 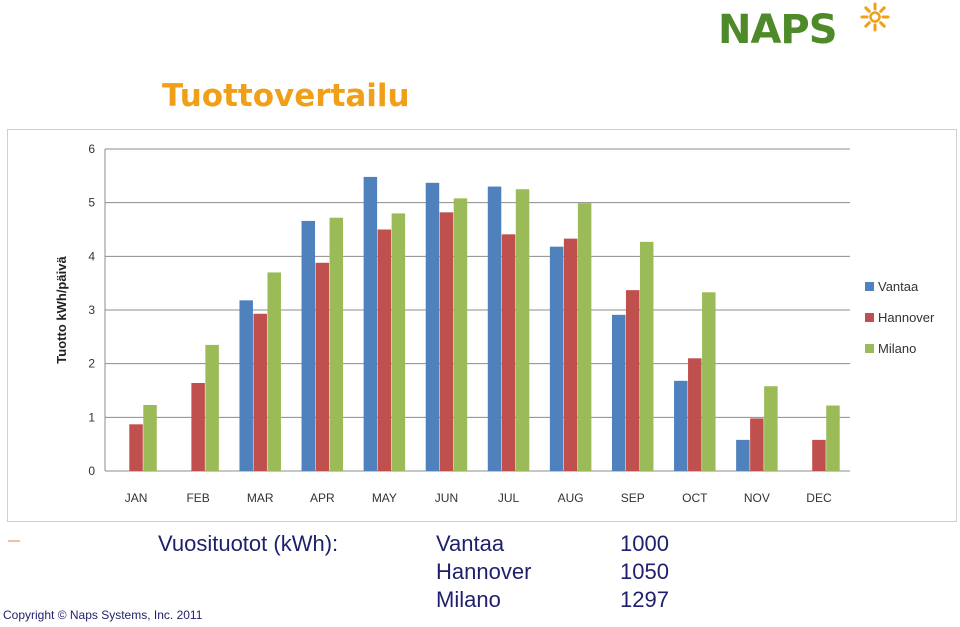 I want to click on bar-vantaa-sep, so click(x=618, y=392).